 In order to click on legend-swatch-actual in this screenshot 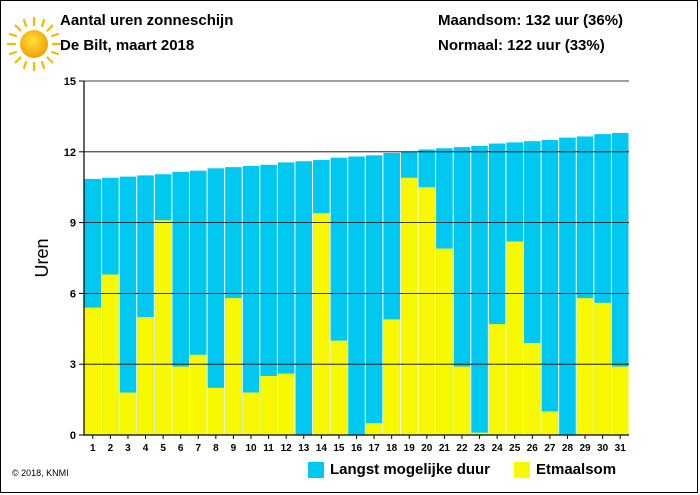, I will do `click(522, 470)`.